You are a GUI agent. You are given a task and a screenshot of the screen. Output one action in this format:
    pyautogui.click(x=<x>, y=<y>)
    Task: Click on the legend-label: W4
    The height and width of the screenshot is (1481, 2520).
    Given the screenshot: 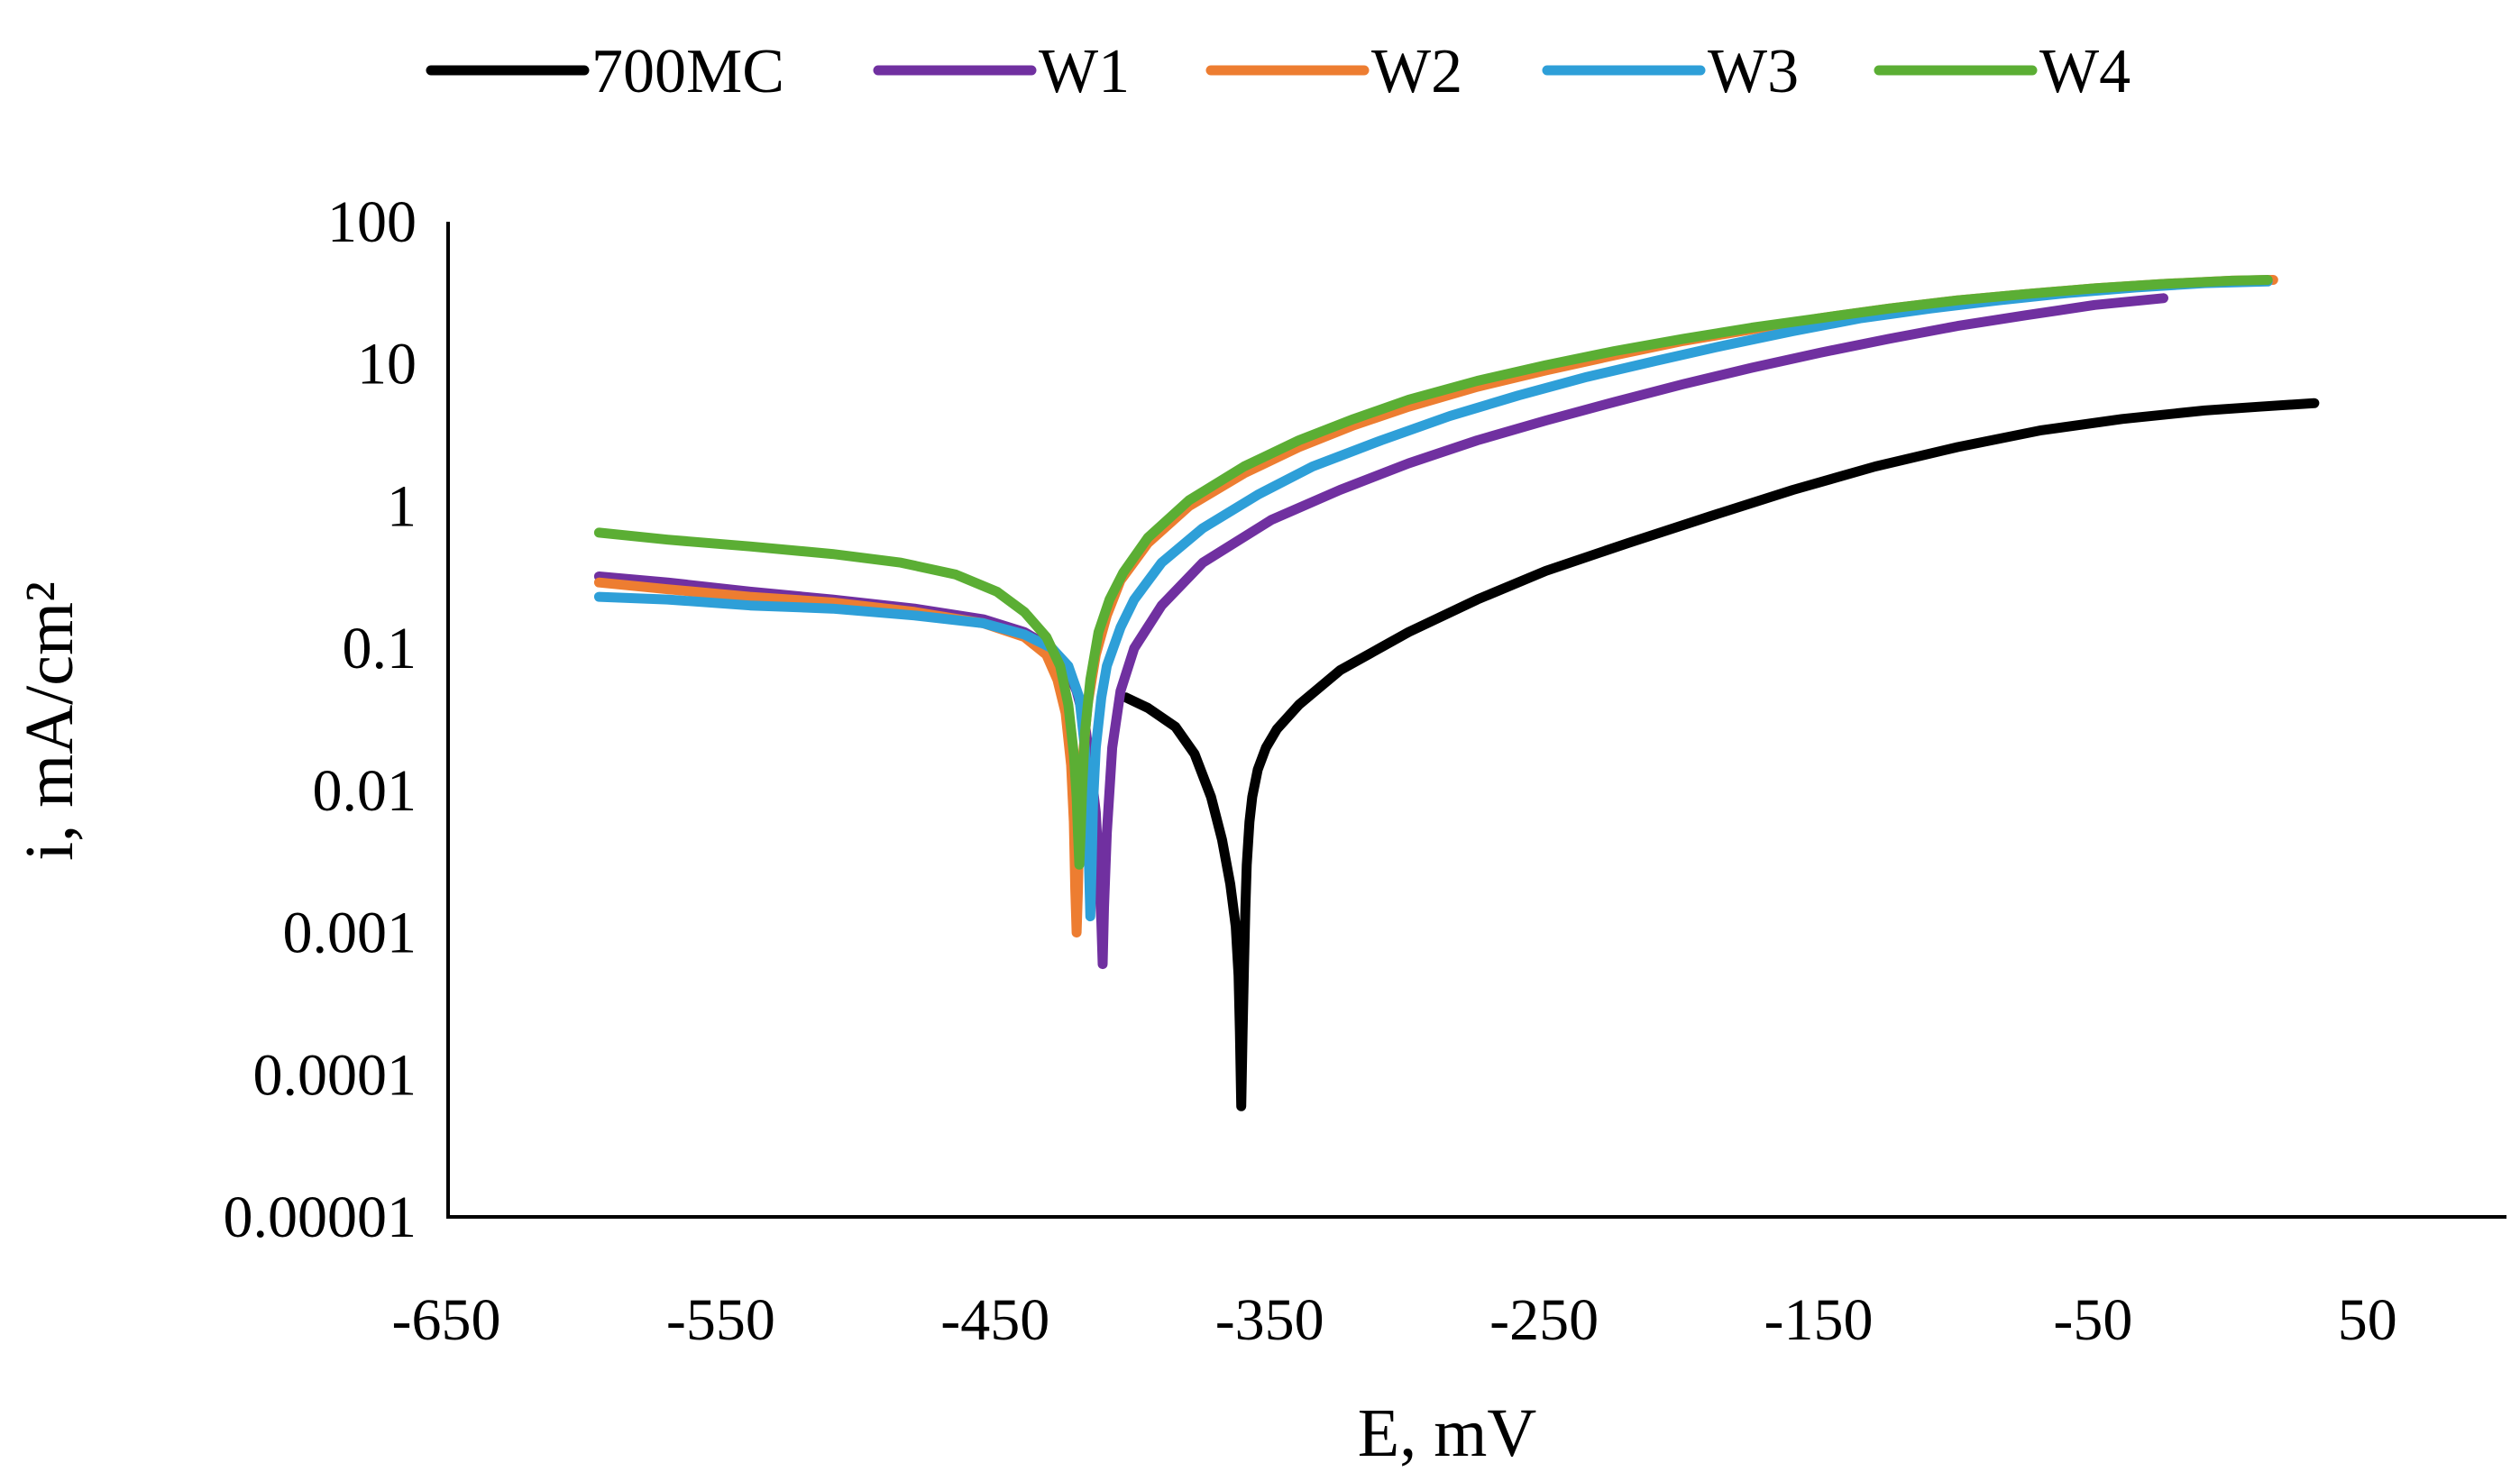 What is the action you would take?
    pyautogui.click(x=2085, y=71)
    